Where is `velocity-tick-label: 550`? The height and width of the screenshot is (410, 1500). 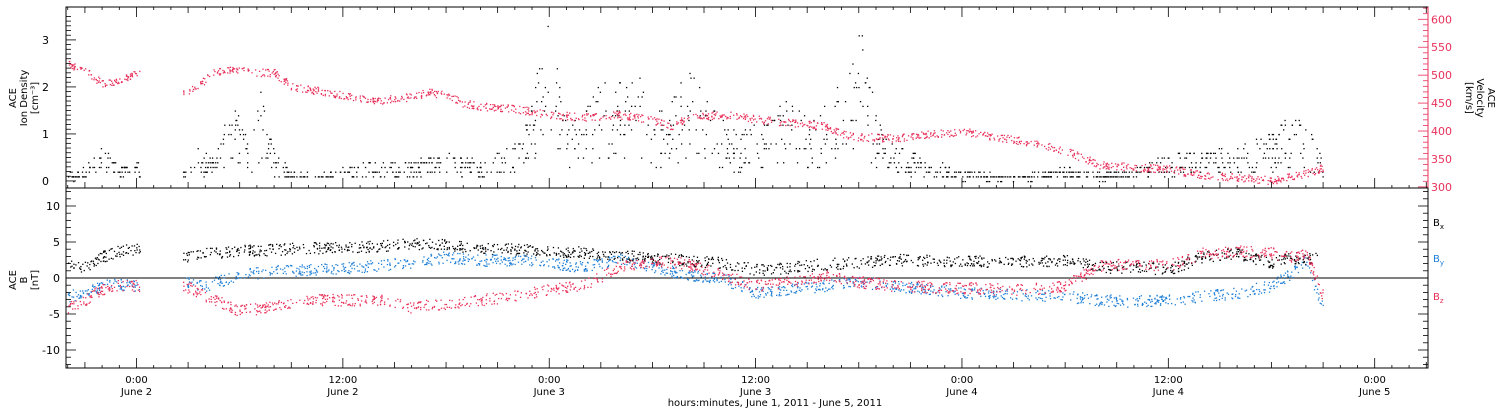 velocity-tick-label: 550 is located at coordinates (1441, 47).